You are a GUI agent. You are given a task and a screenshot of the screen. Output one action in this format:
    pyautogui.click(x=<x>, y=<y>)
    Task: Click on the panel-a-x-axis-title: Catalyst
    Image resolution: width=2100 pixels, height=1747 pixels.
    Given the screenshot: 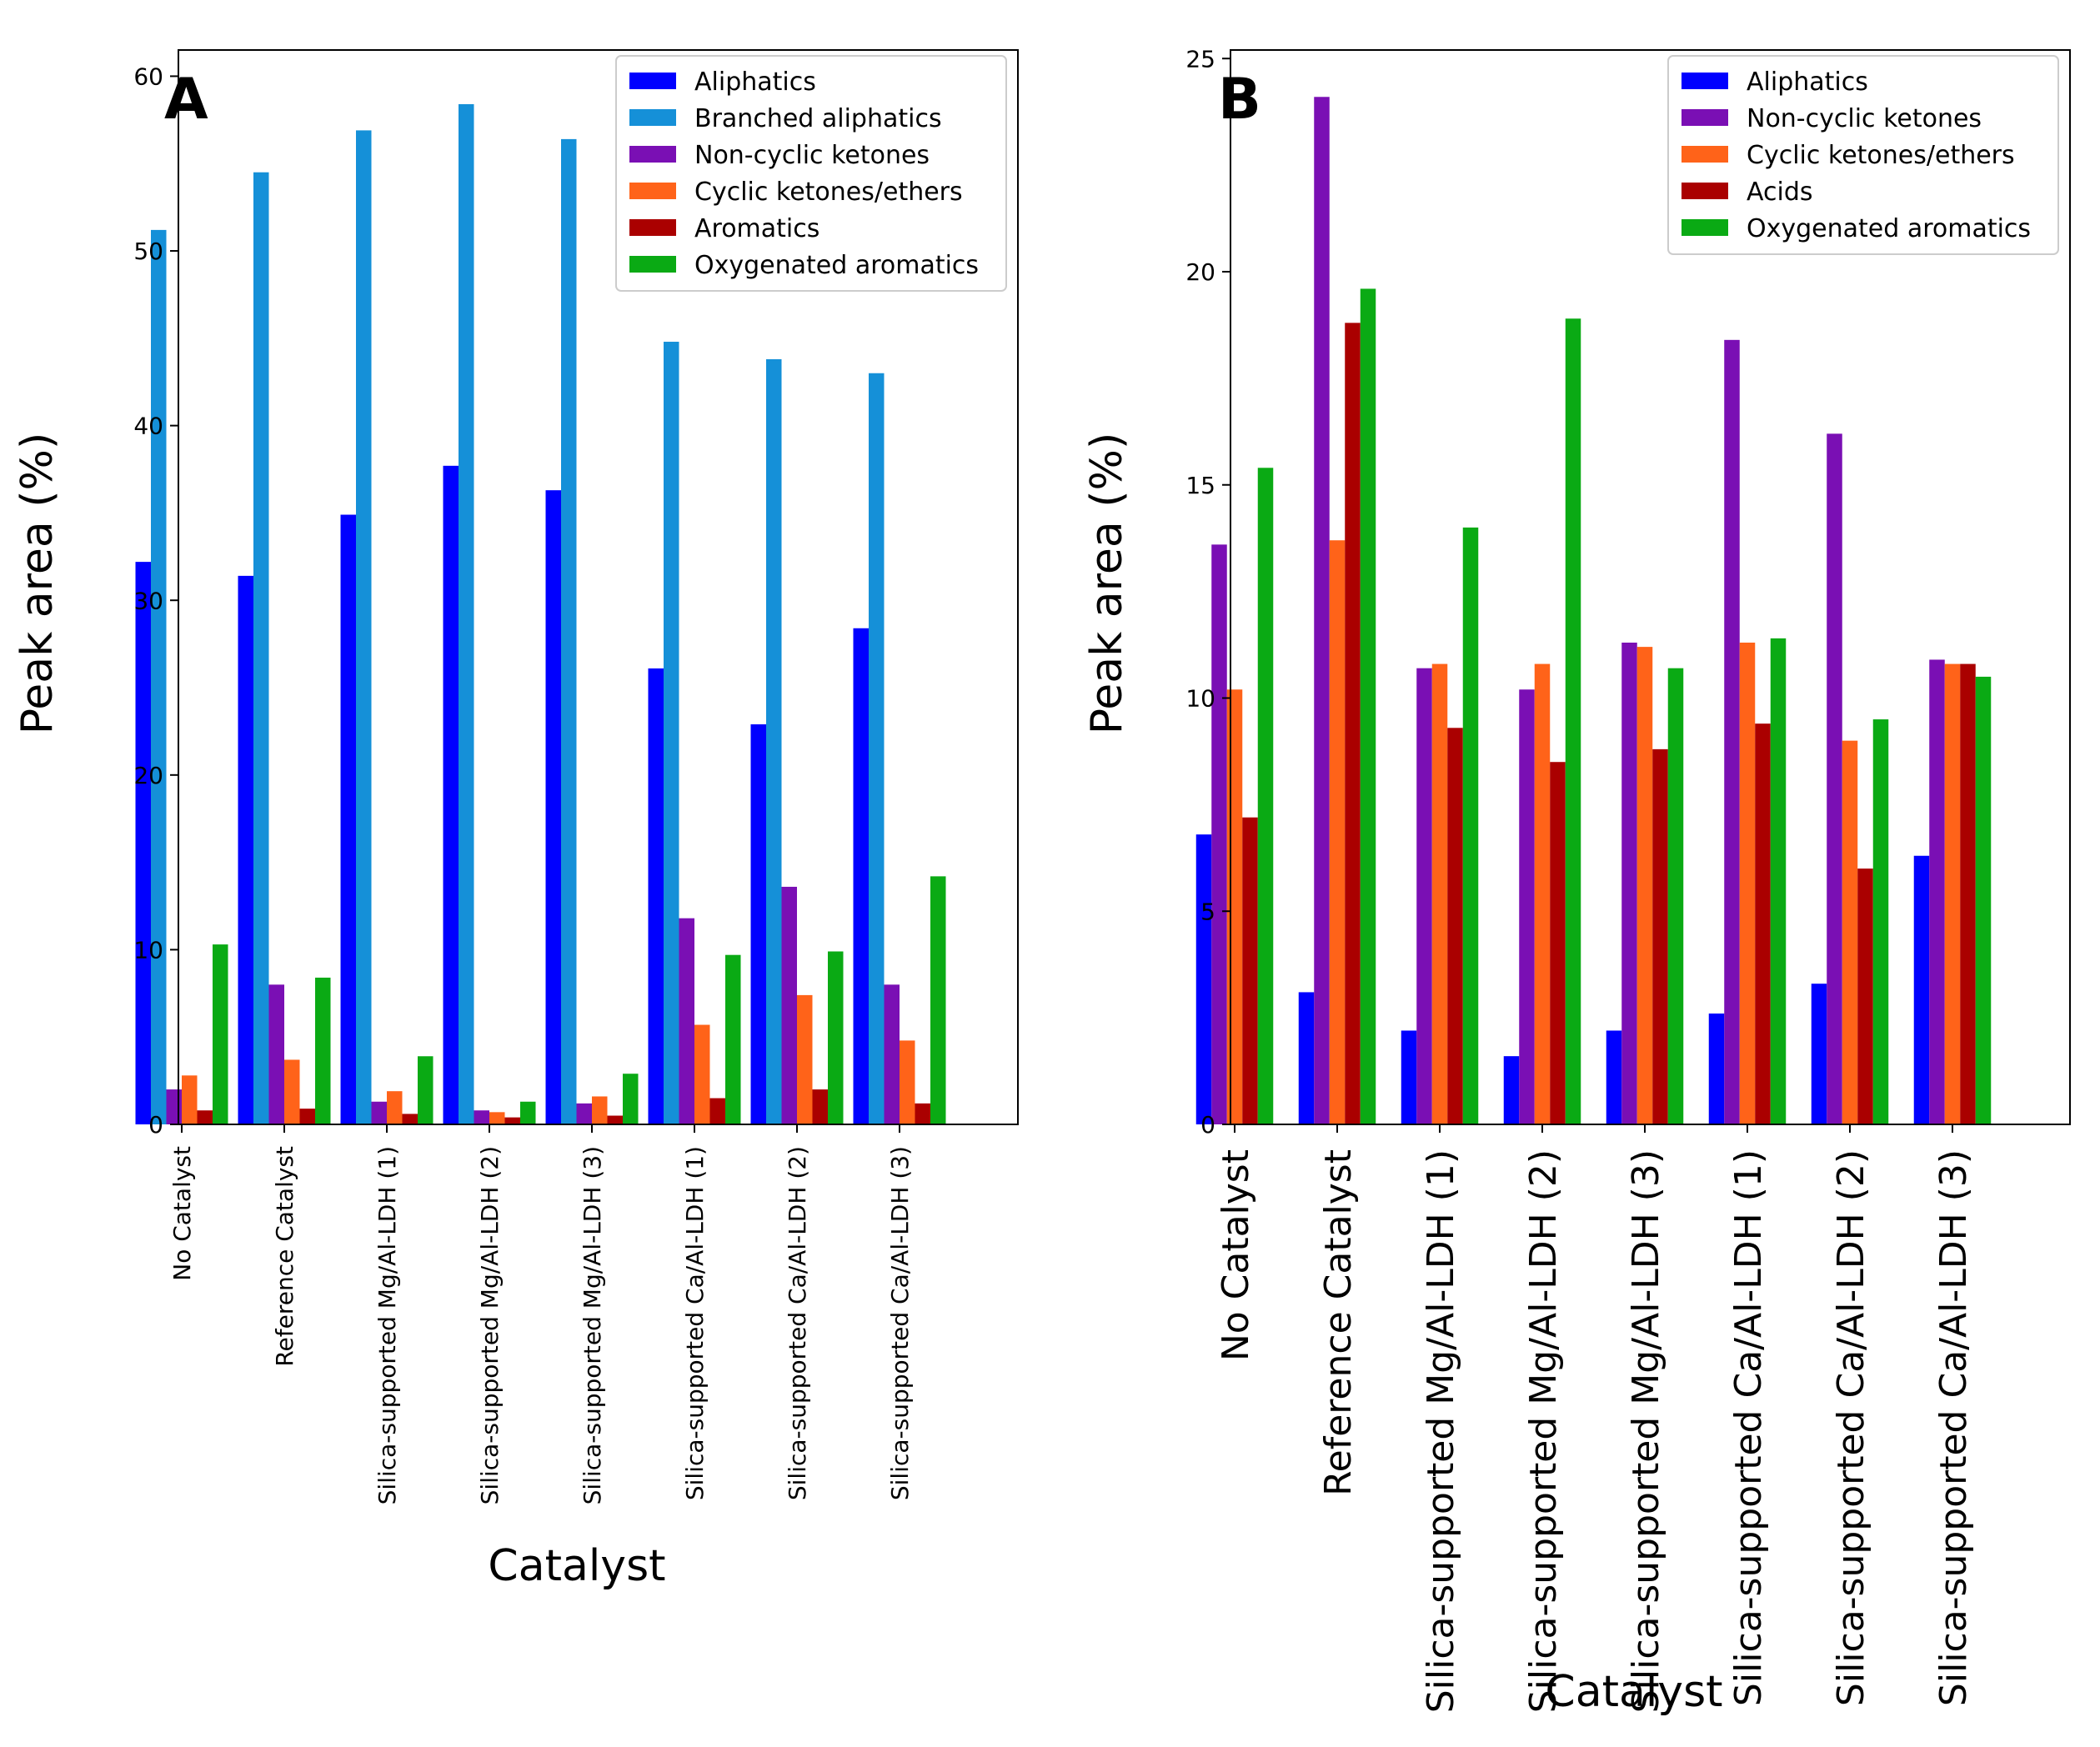 What is the action you would take?
    pyautogui.click(x=576, y=1566)
    